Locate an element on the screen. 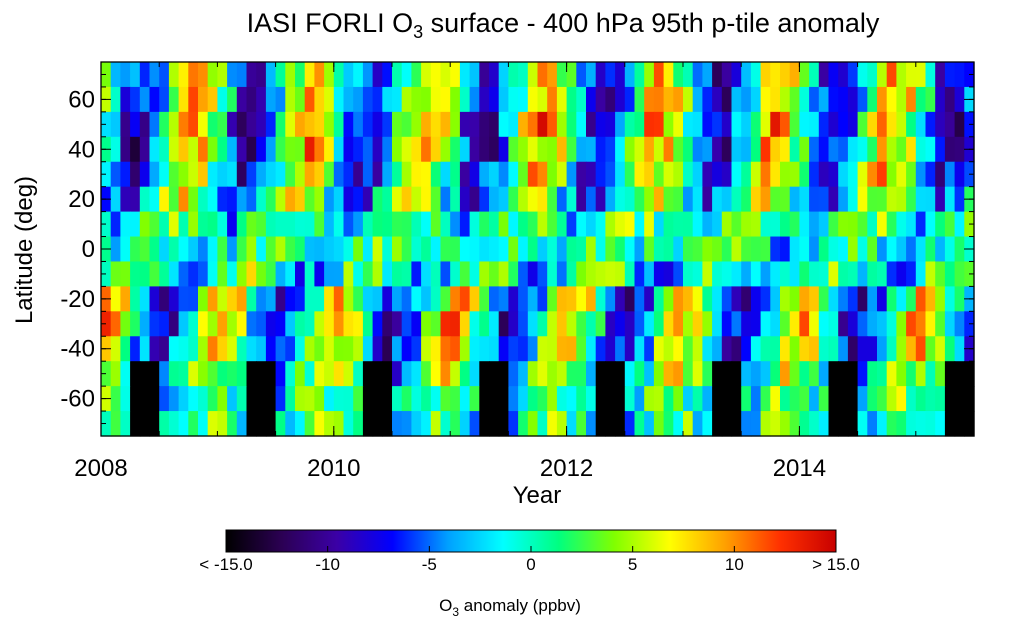  y-tick-label: 60 is located at coordinates (81, 99).